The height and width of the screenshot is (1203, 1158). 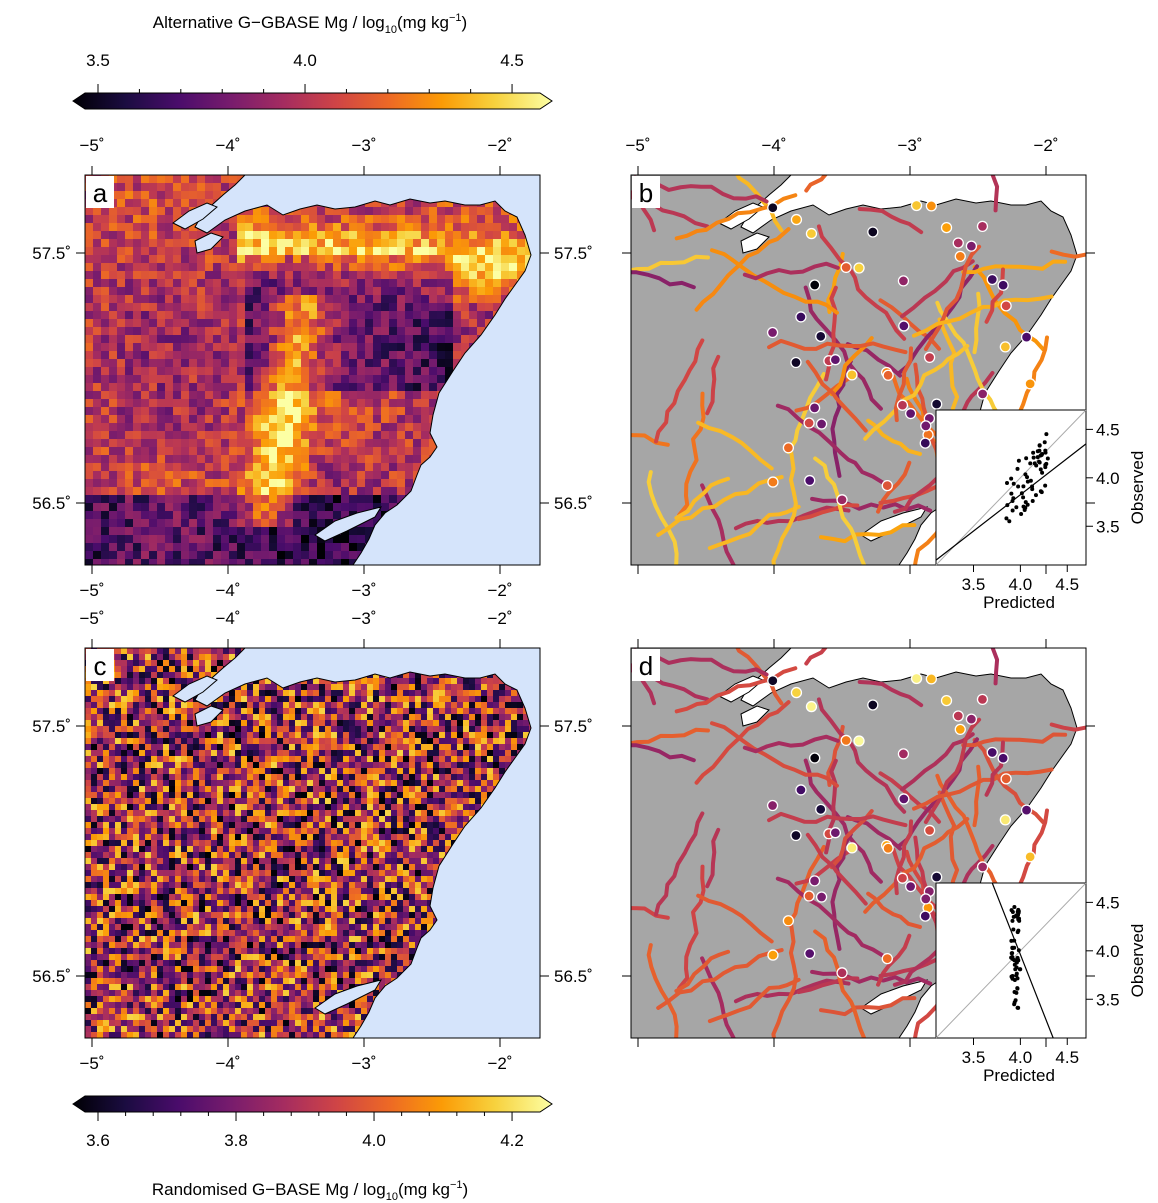 I want to click on inset-ylabel: Observed, so click(x=1137, y=961).